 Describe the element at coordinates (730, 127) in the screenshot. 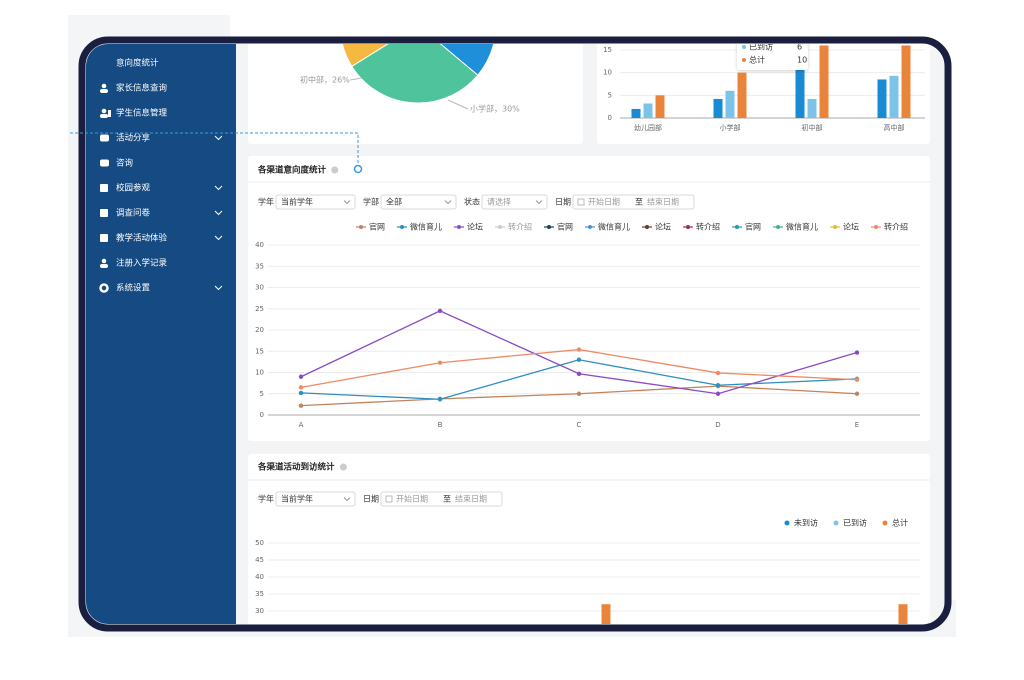

I see `x-tick-label: 小学部` at that location.